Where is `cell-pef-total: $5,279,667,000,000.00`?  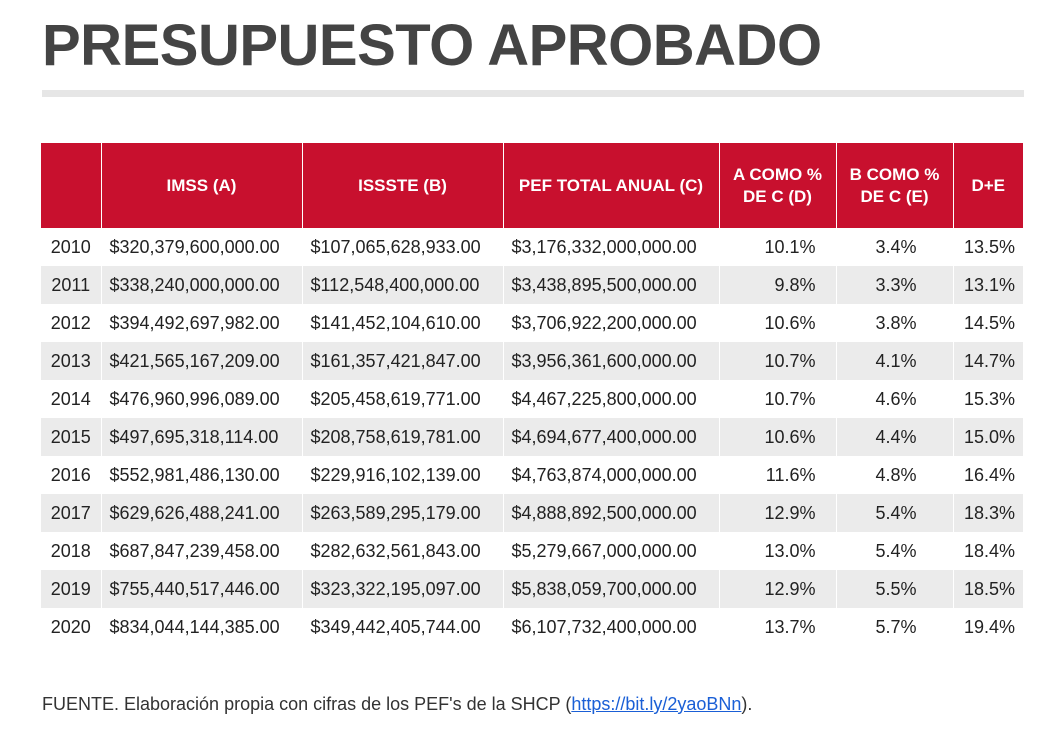 cell-pef-total: $5,279,667,000,000.00 is located at coordinates (610, 551).